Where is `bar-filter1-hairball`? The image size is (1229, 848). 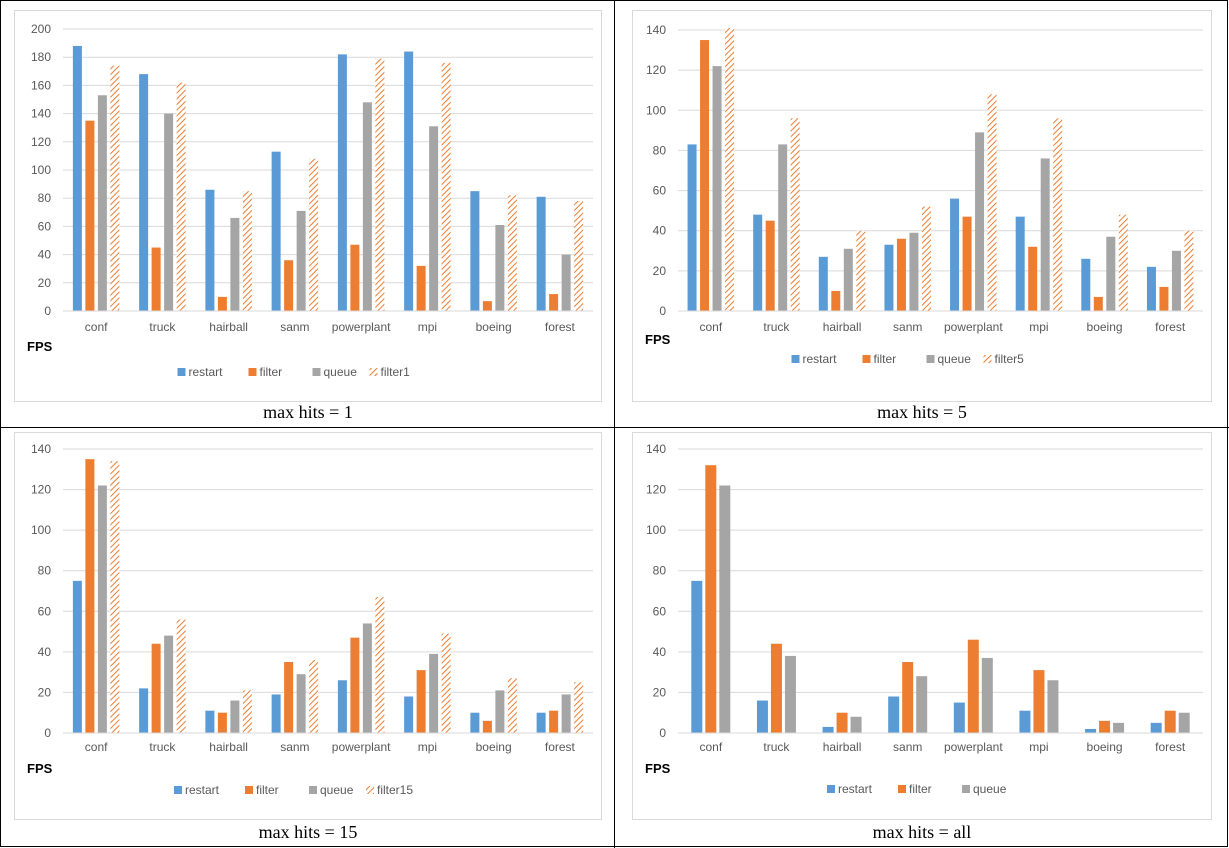
bar-filter1-hairball is located at coordinates (247, 251).